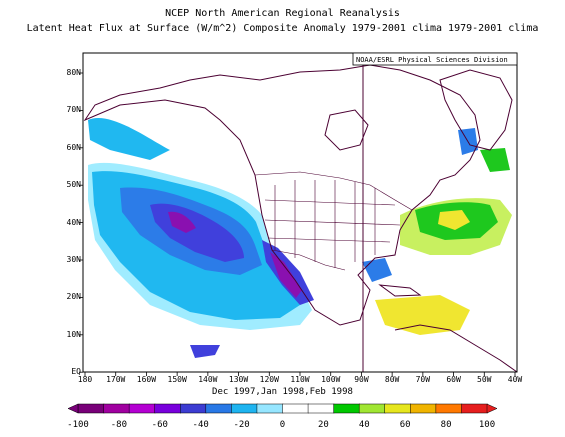 This screenshot has height=437, width=565. I want to click on gulf-of-mexico-negative-patch, so click(377, 270).